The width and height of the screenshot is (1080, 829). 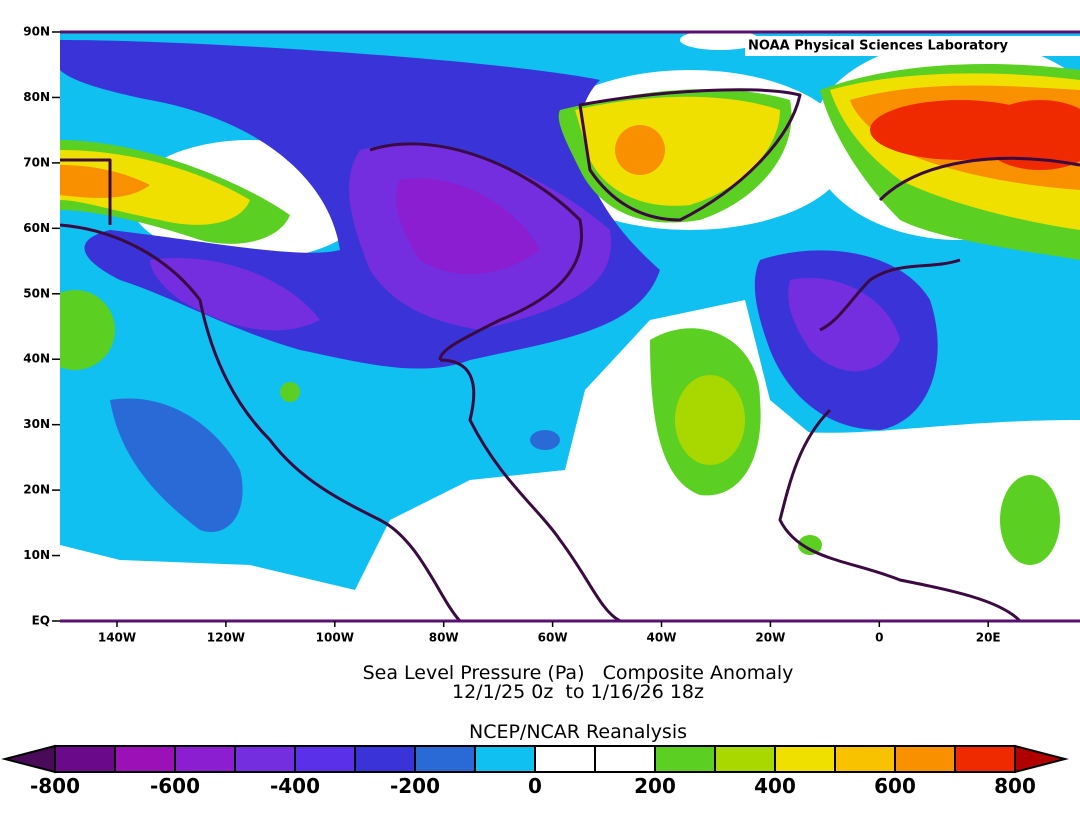 What do you see at coordinates (36, 293) in the screenshot?
I see `lat-label: 50N` at bounding box center [36, 293].